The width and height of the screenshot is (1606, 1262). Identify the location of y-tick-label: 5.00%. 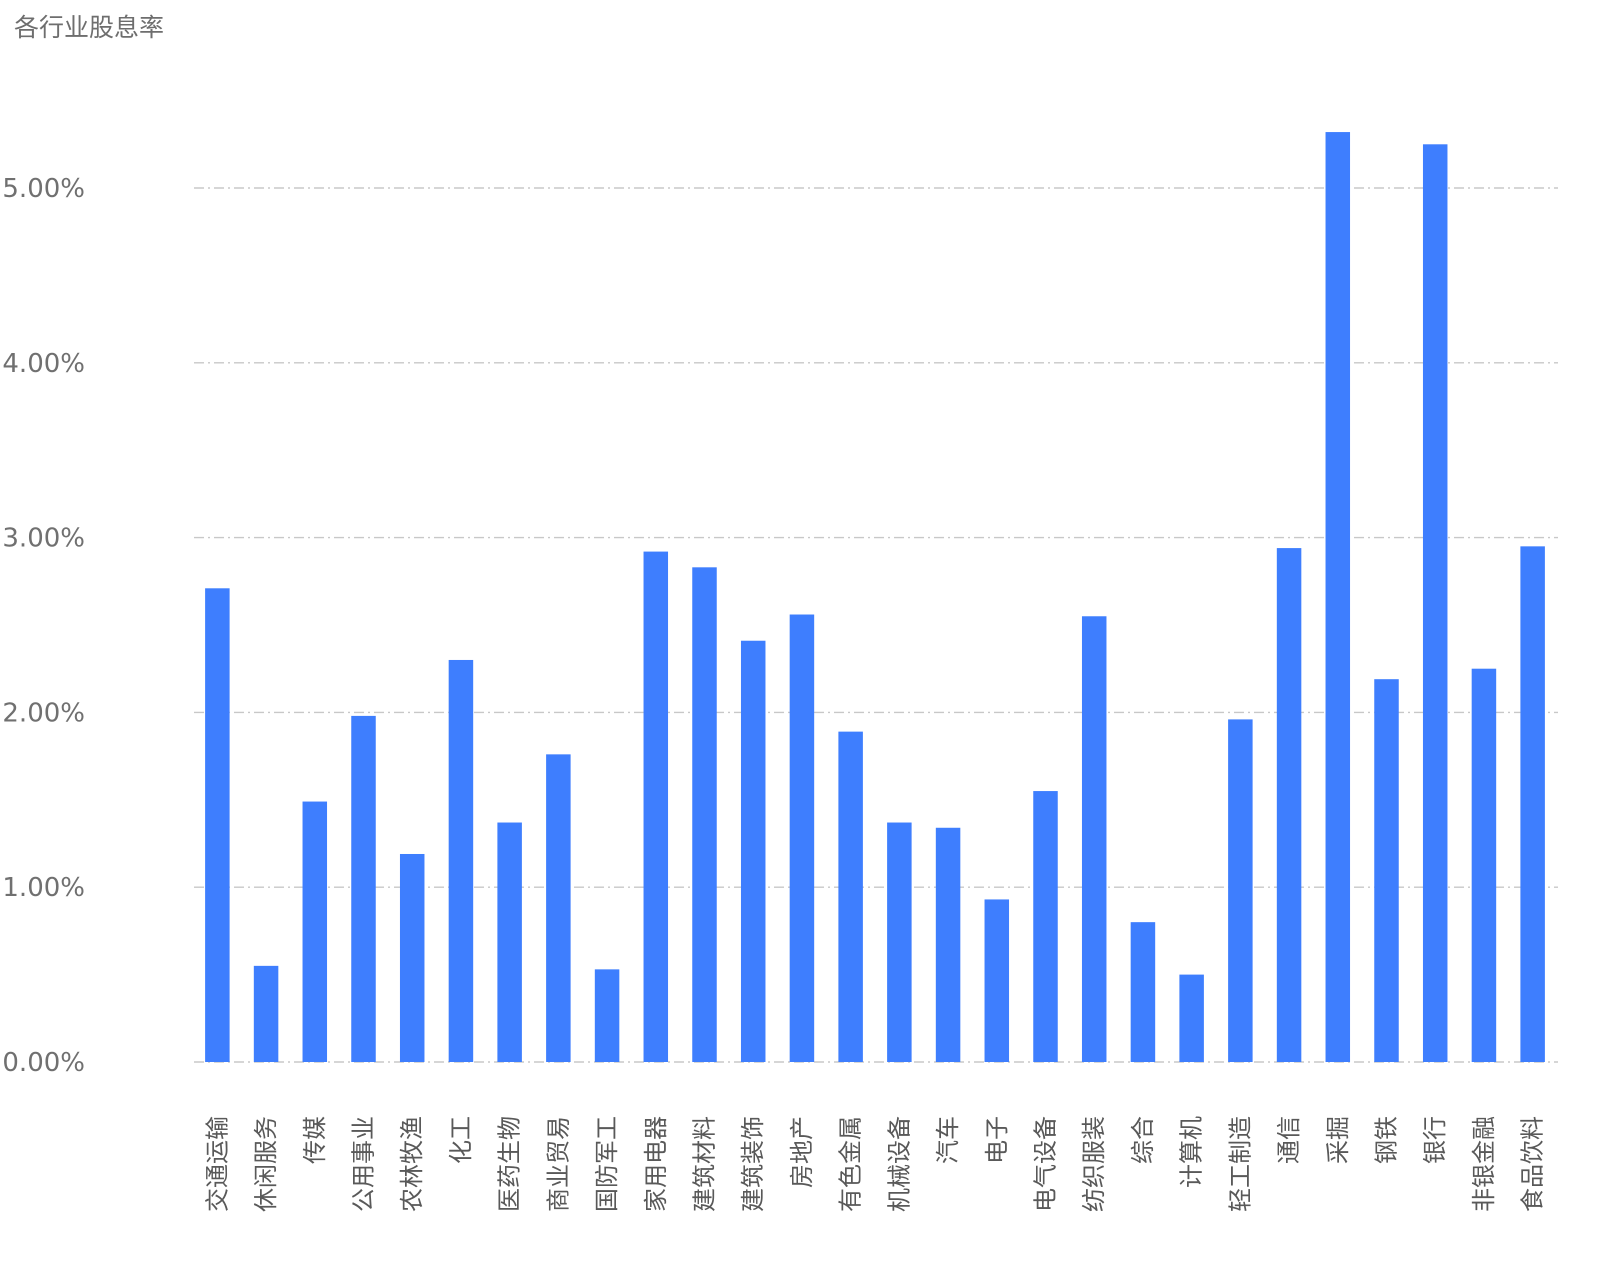
(43, 189).